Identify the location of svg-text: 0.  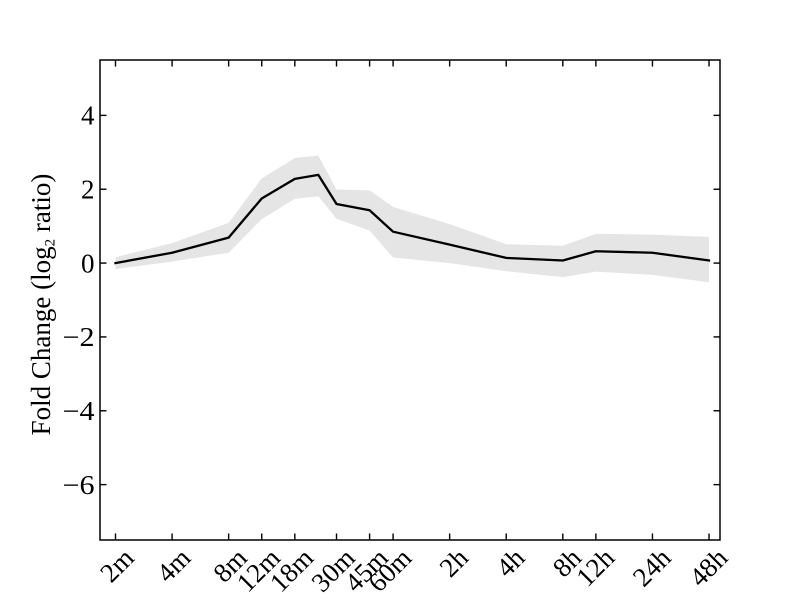
(88, 263).